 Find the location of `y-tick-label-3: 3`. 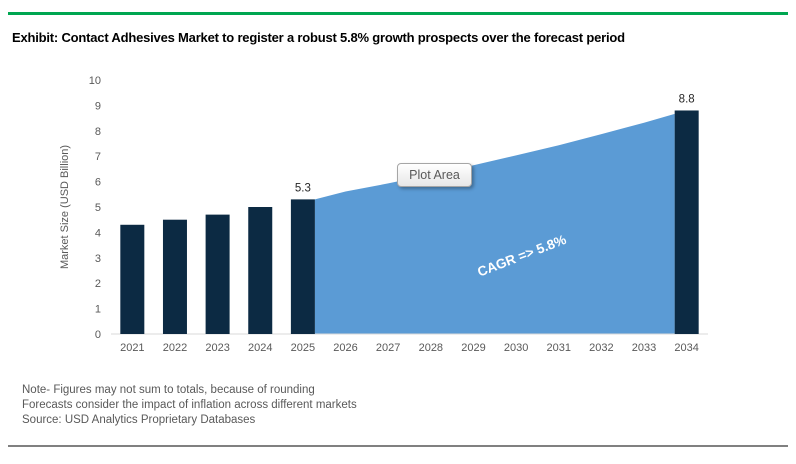

y-tick-label-3: 3 is located at coordinates (98, 259).